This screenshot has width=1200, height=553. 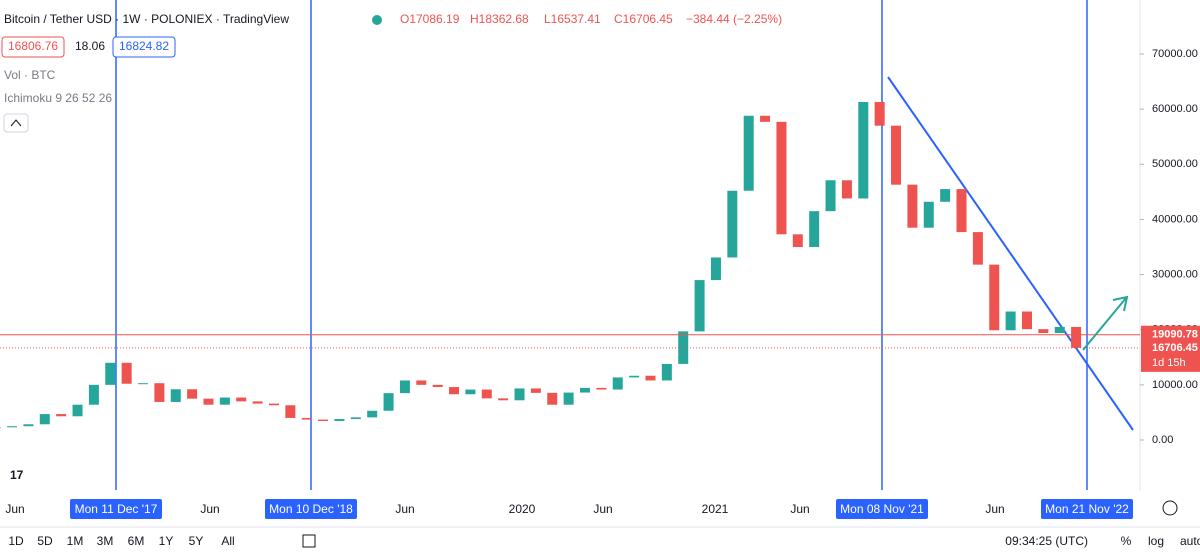 What do you see at coordinates (17, 475) in the screenshot?
I see `logo: 17` at bounding box center [17, 475].